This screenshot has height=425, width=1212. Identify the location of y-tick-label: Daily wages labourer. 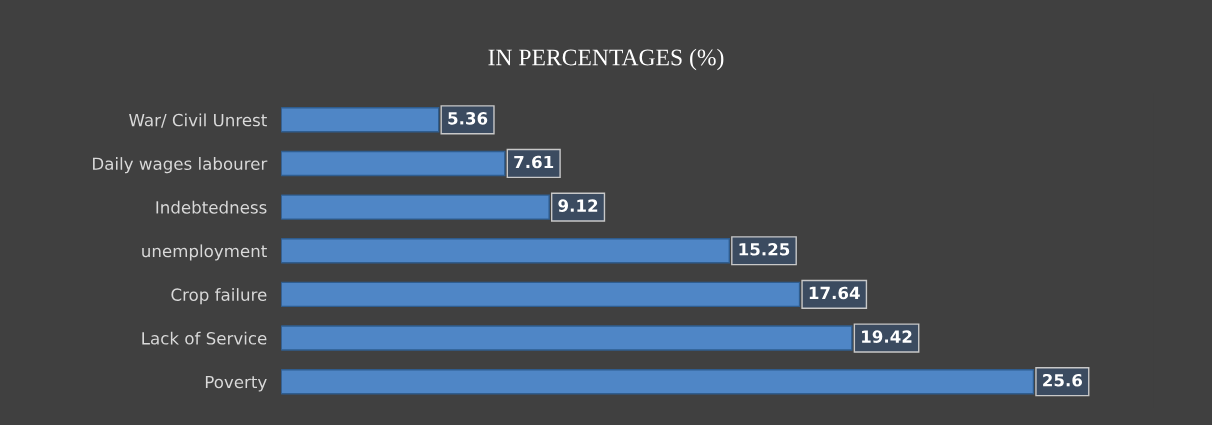
(180, 165).